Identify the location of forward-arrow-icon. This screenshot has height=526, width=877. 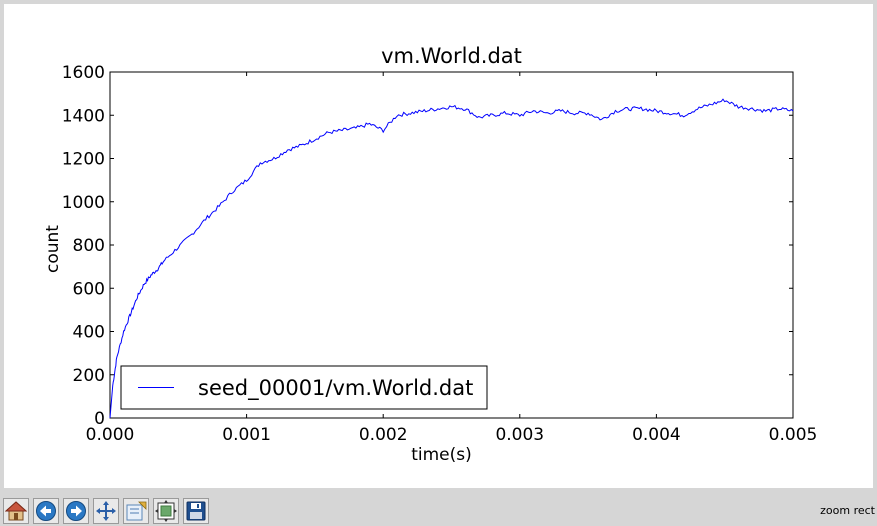
(76, 511).